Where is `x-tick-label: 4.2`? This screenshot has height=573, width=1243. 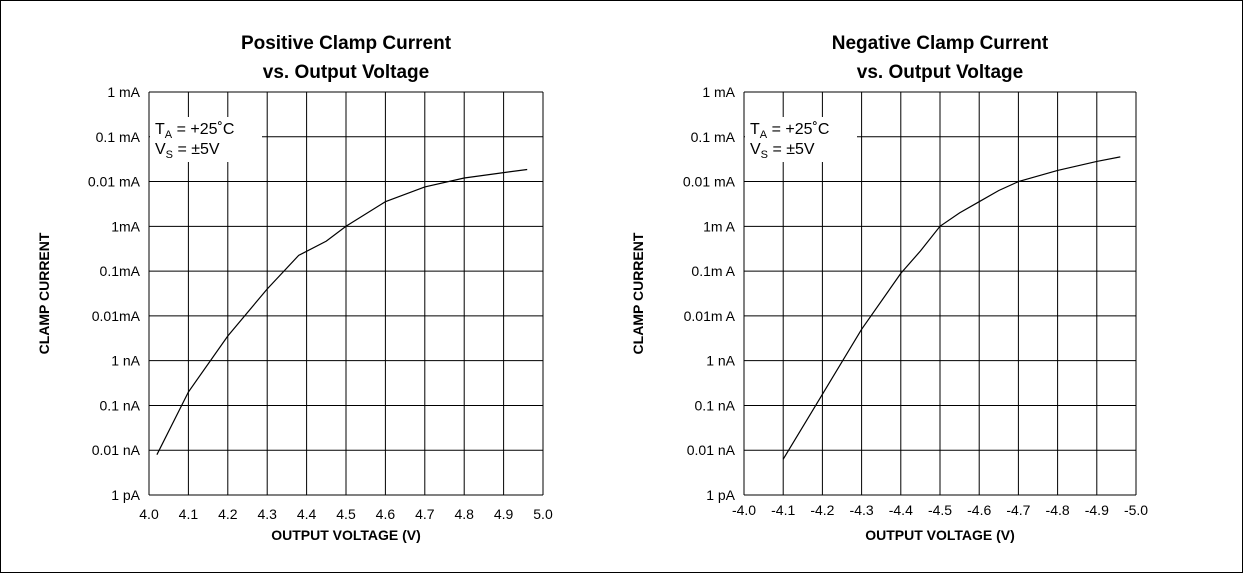 x-tick-label: 4.2 is located at coordinates (228, 514).